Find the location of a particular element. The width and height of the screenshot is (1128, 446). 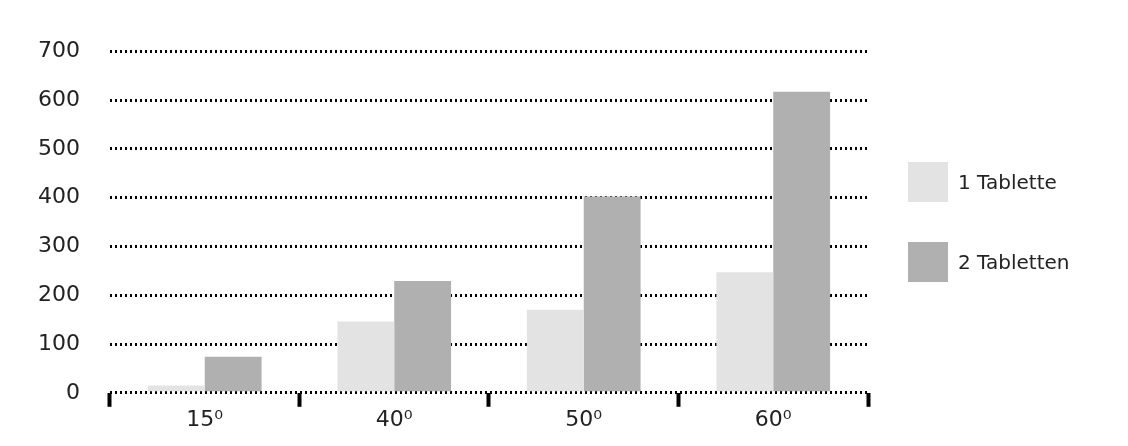

y-tick-label: 200 is located at coordinates (58, 293).